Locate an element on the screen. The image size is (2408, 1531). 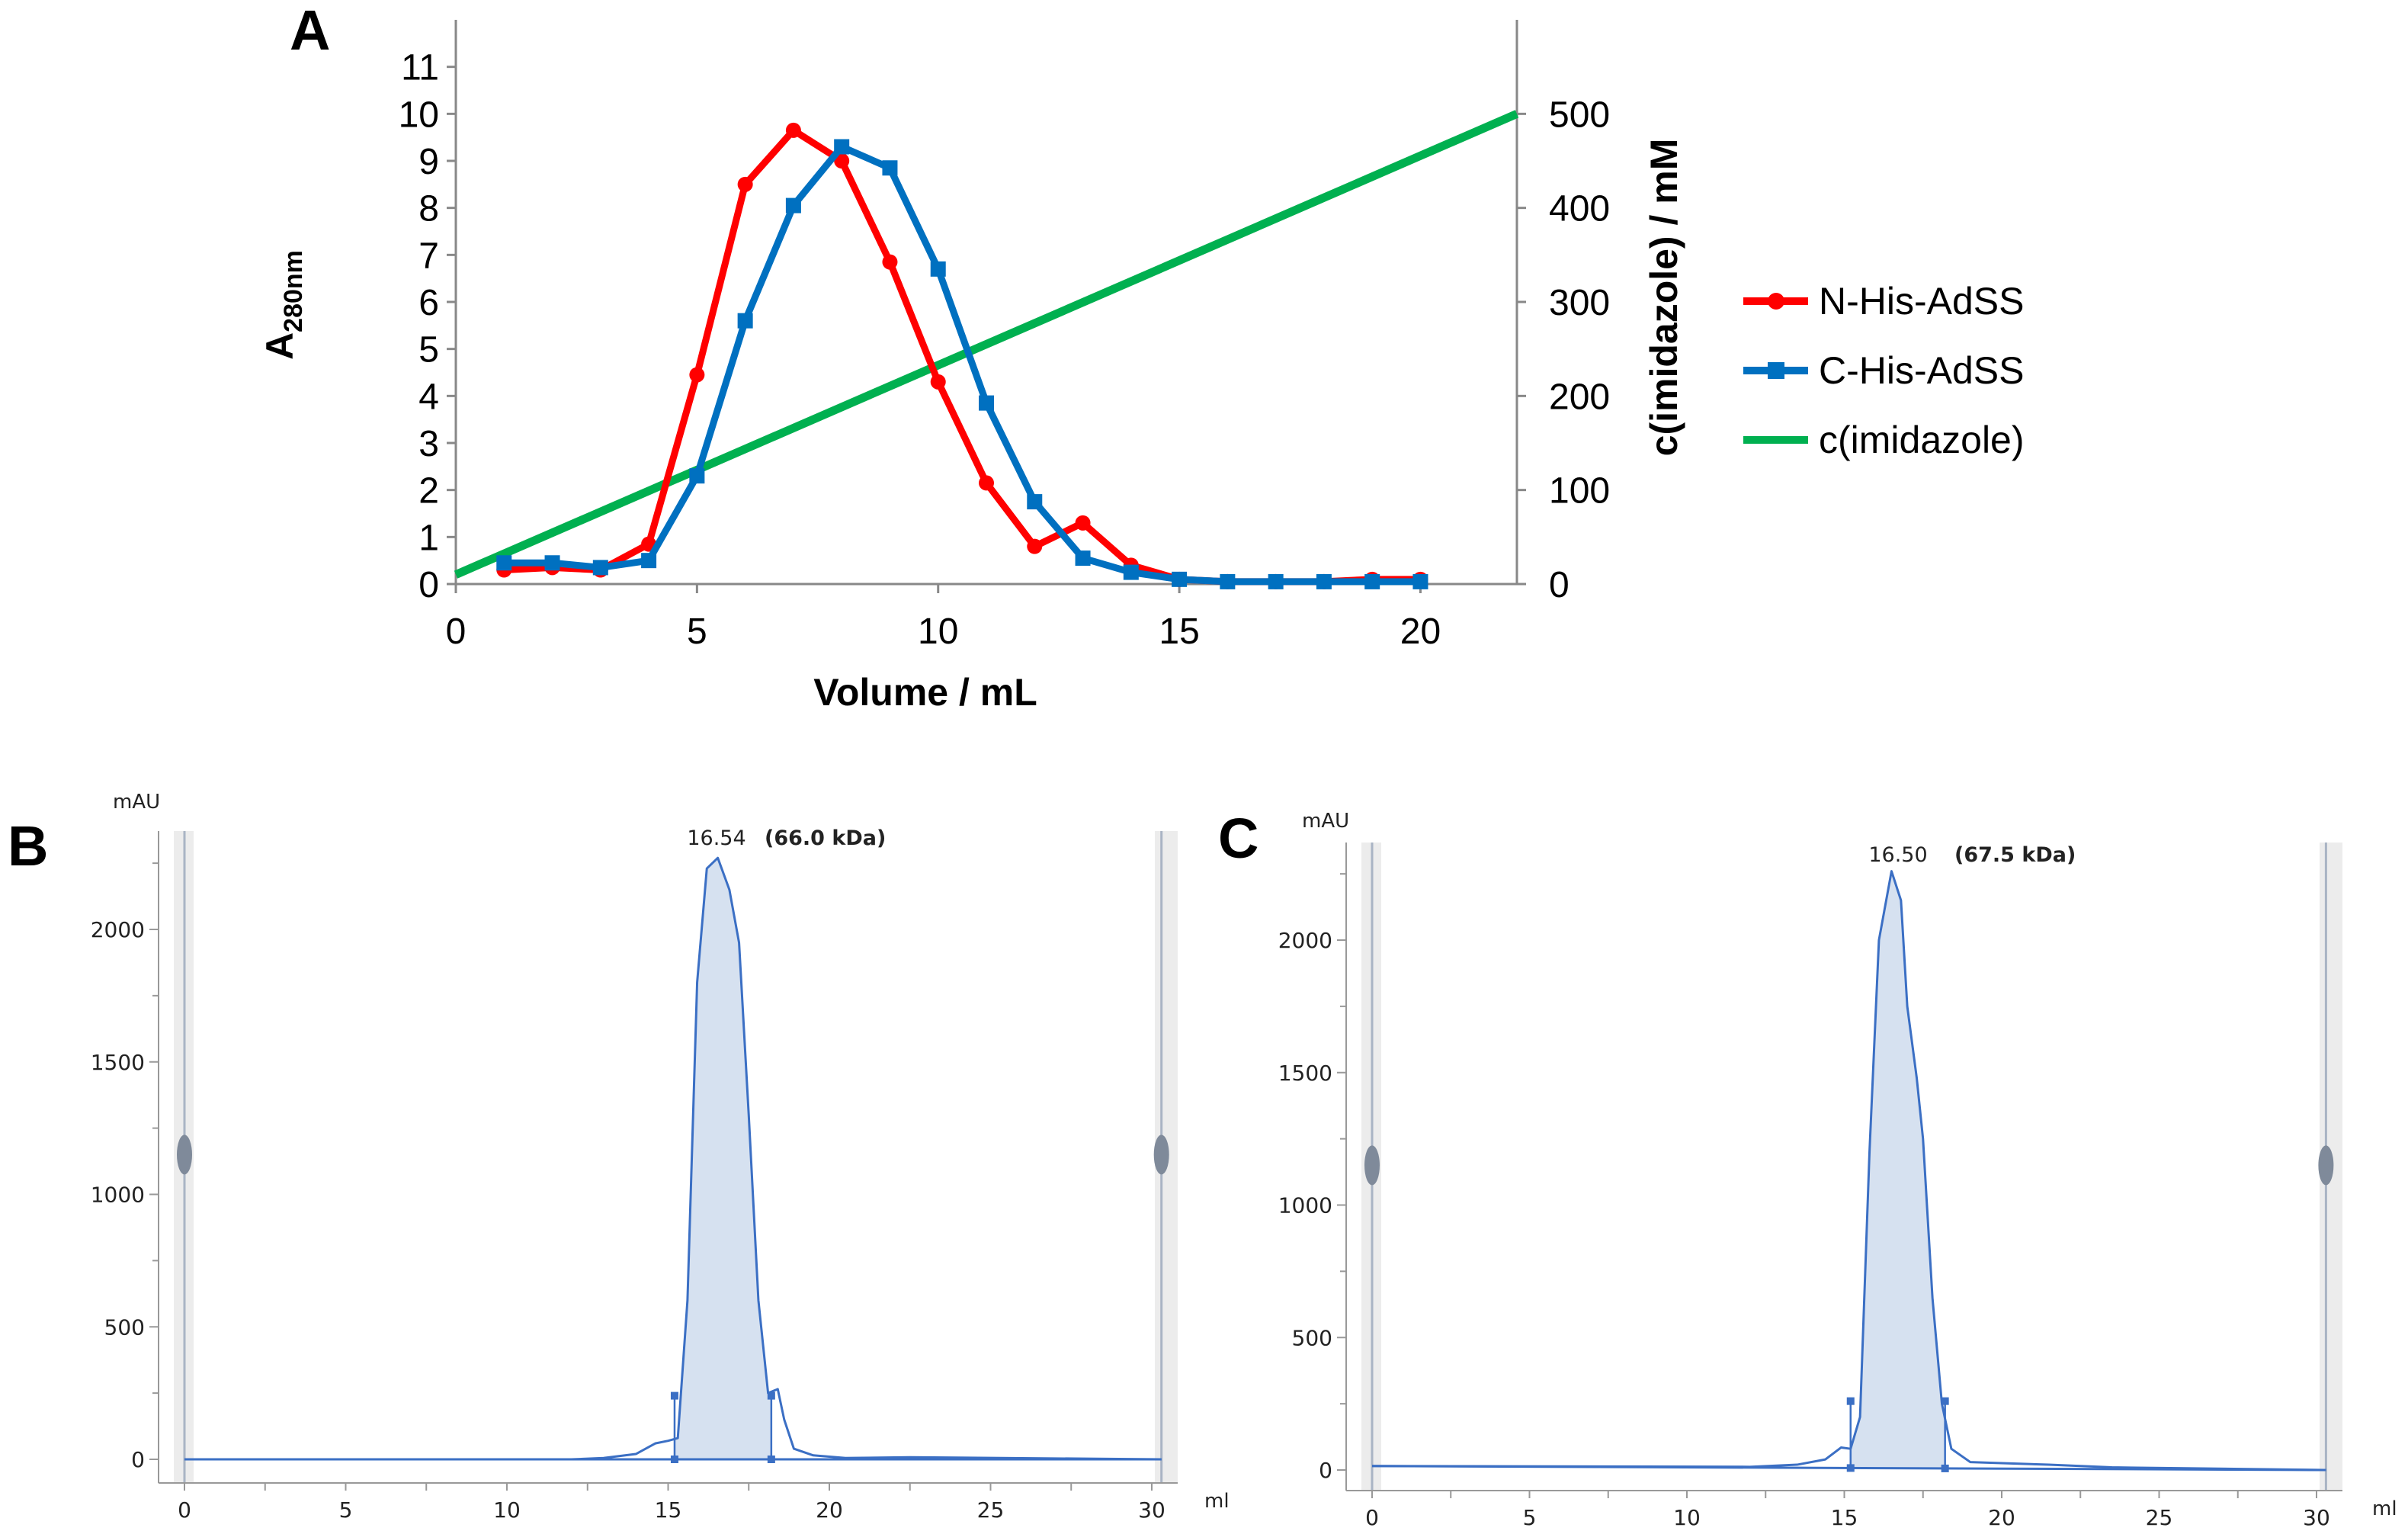
y-tick-label: 2000 is located at coordinates (1305, 940).